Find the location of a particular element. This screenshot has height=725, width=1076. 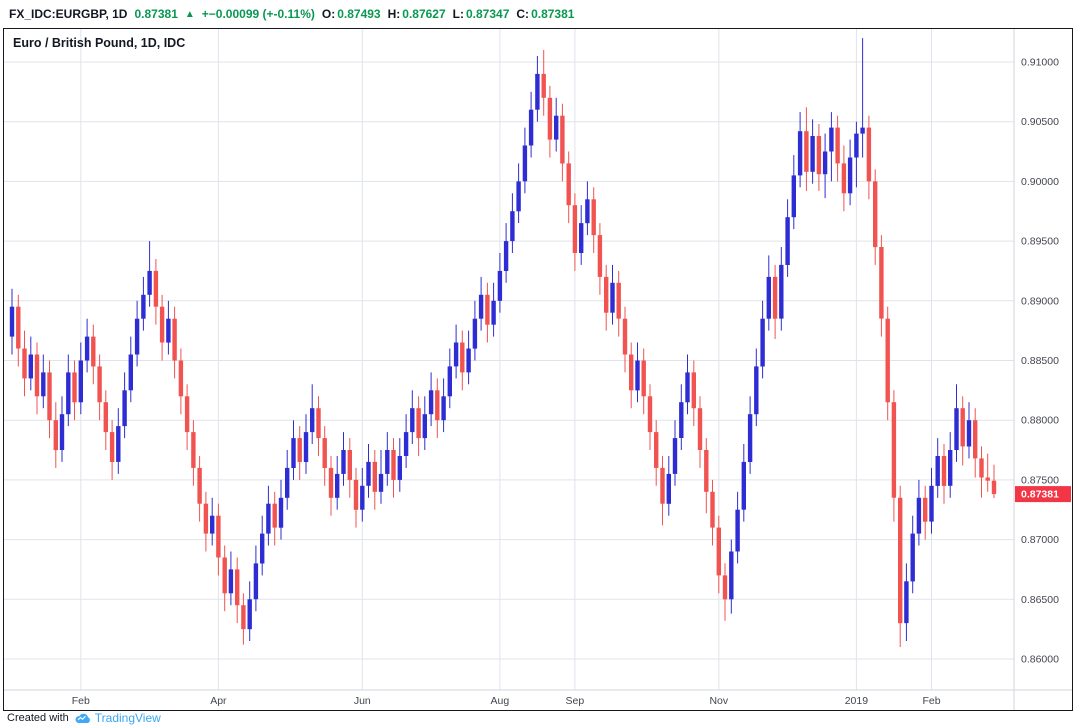

svg-text: Sep is located at coordinates (575, 701).